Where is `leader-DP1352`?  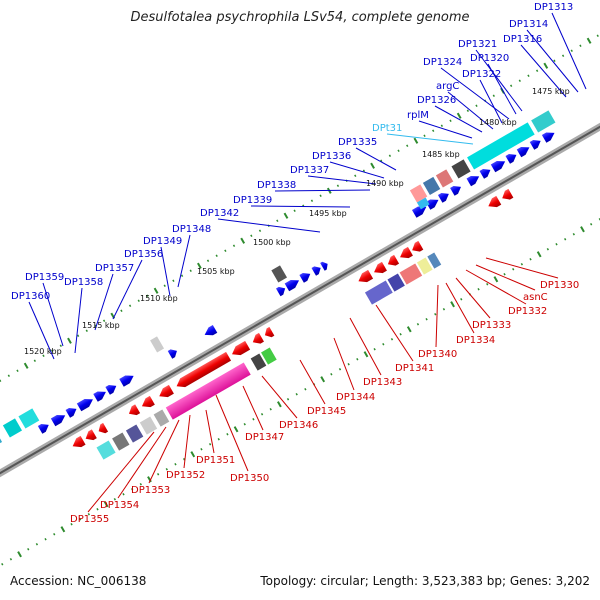 leader-DP1352 is located at coordinates (187, 441).